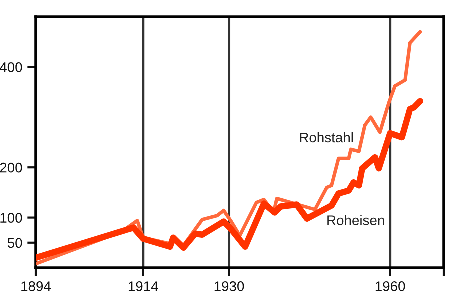 The height and width of the screenshot is (297, 462). I want to click on x-tick-label: 1914, so click(143, 287).